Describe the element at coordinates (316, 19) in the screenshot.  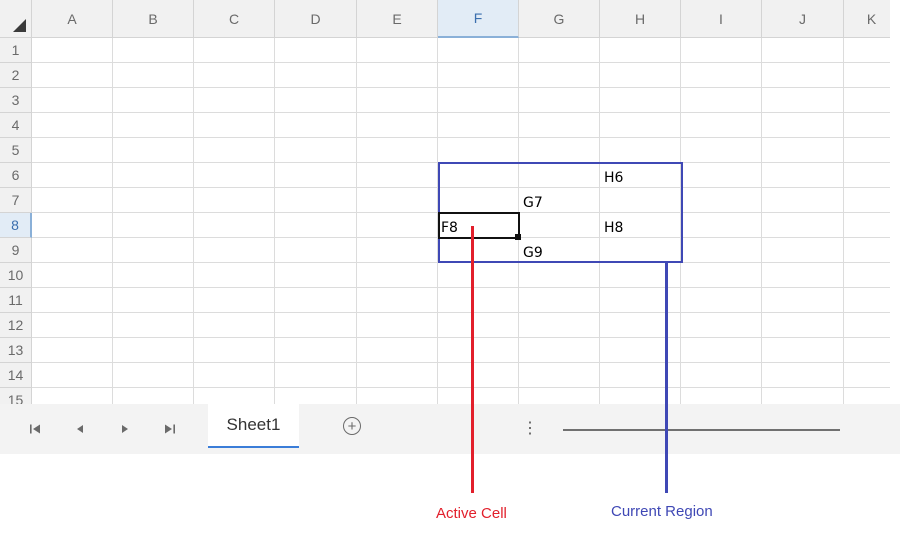
I see `column-header-d: D` at that location.